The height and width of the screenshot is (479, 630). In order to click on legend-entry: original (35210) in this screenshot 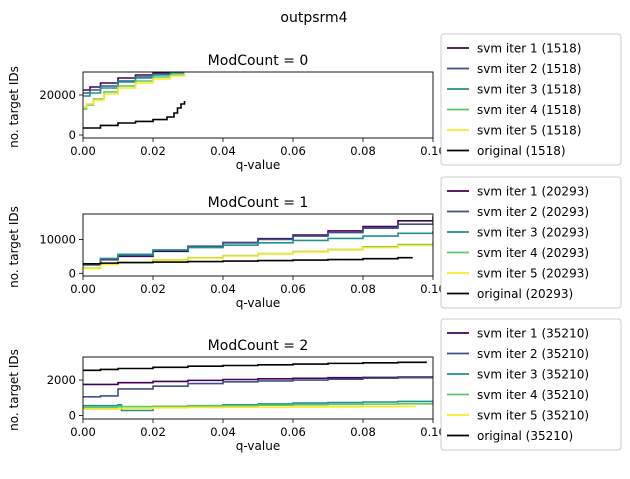, I will do `click(525, 436)`.